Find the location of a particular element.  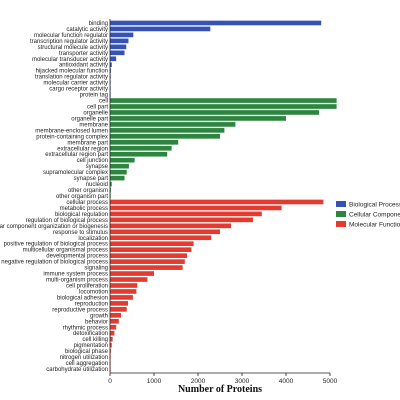

category-label: regulation of biological process is located at coordinates (67, 221).